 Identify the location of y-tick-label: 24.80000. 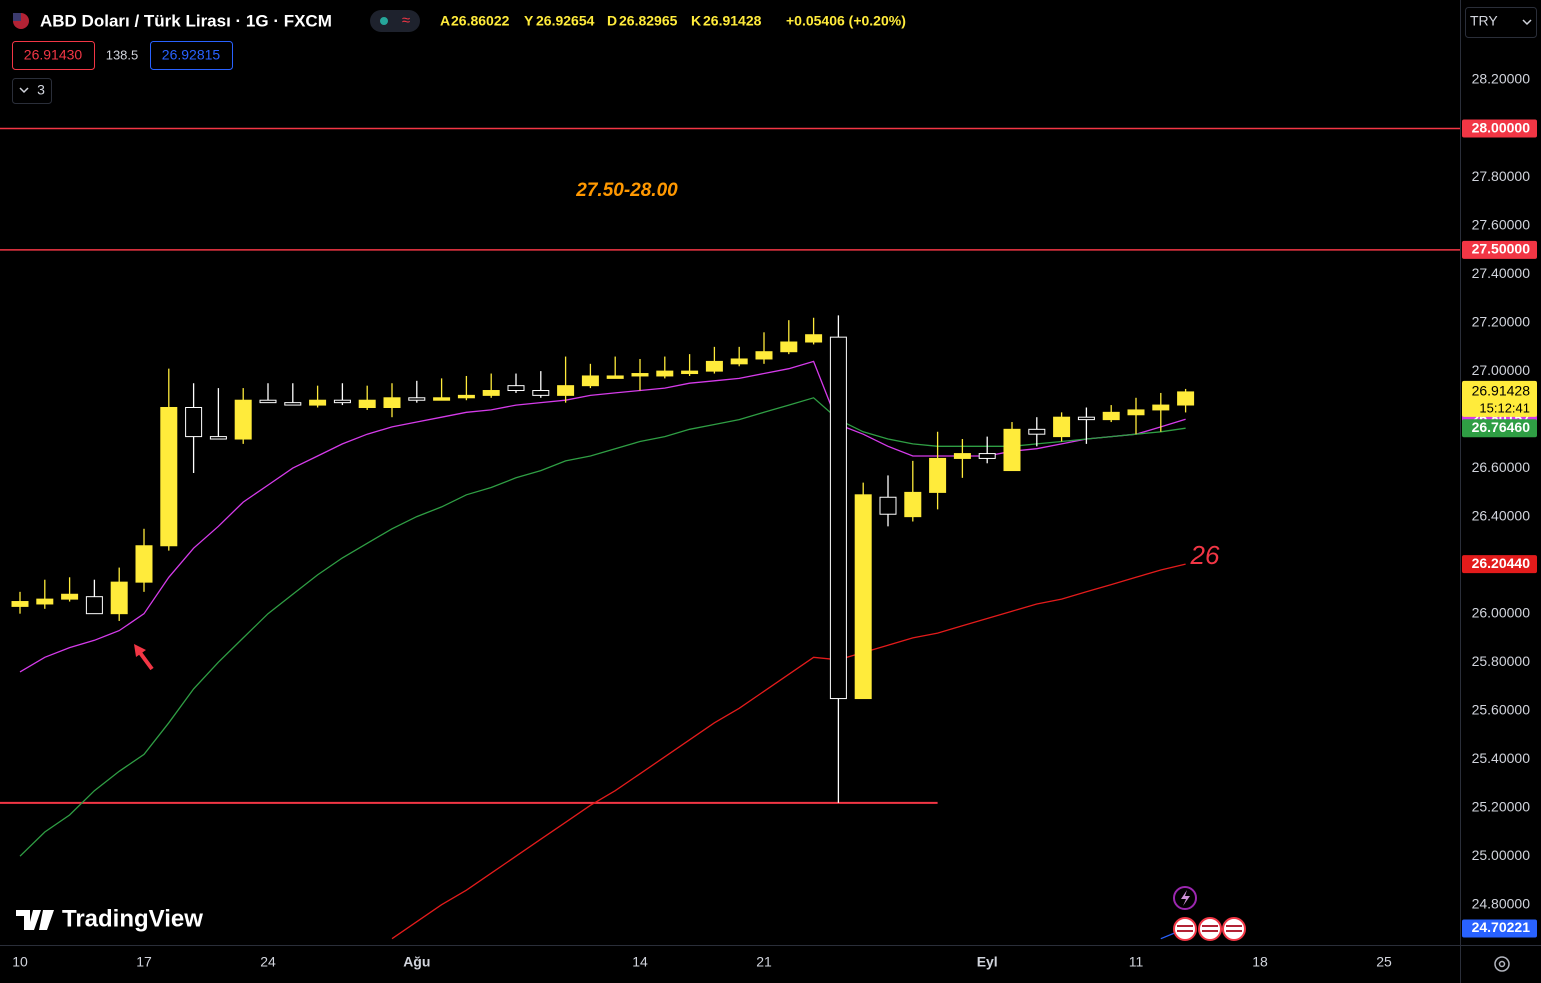
(1501, 903).